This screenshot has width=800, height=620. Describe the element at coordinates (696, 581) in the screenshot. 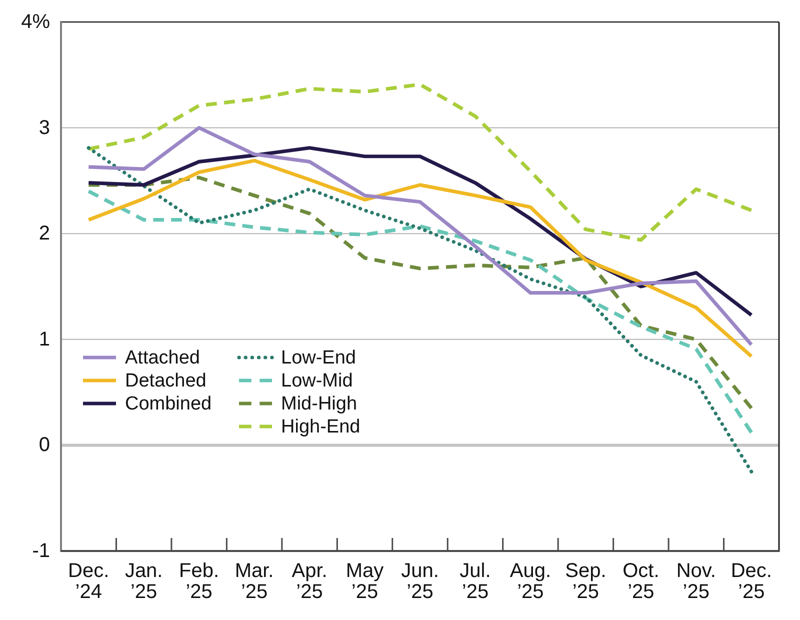

I see `x-tick-label: Nov. ’25` at that location.